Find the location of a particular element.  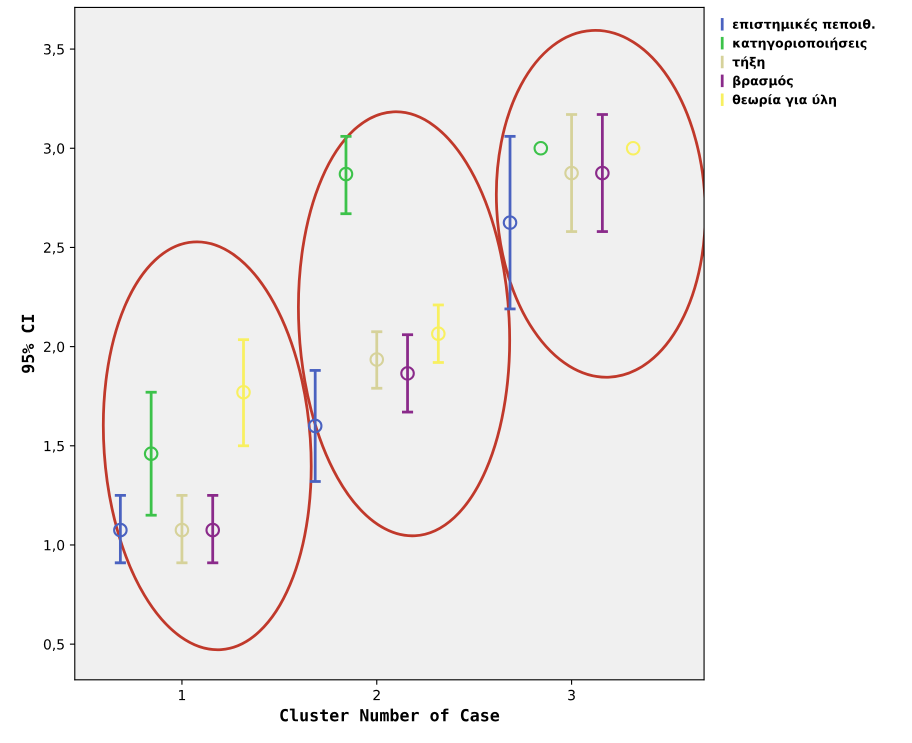

x-tick-label: 3 is located at coordinates (571, 695).